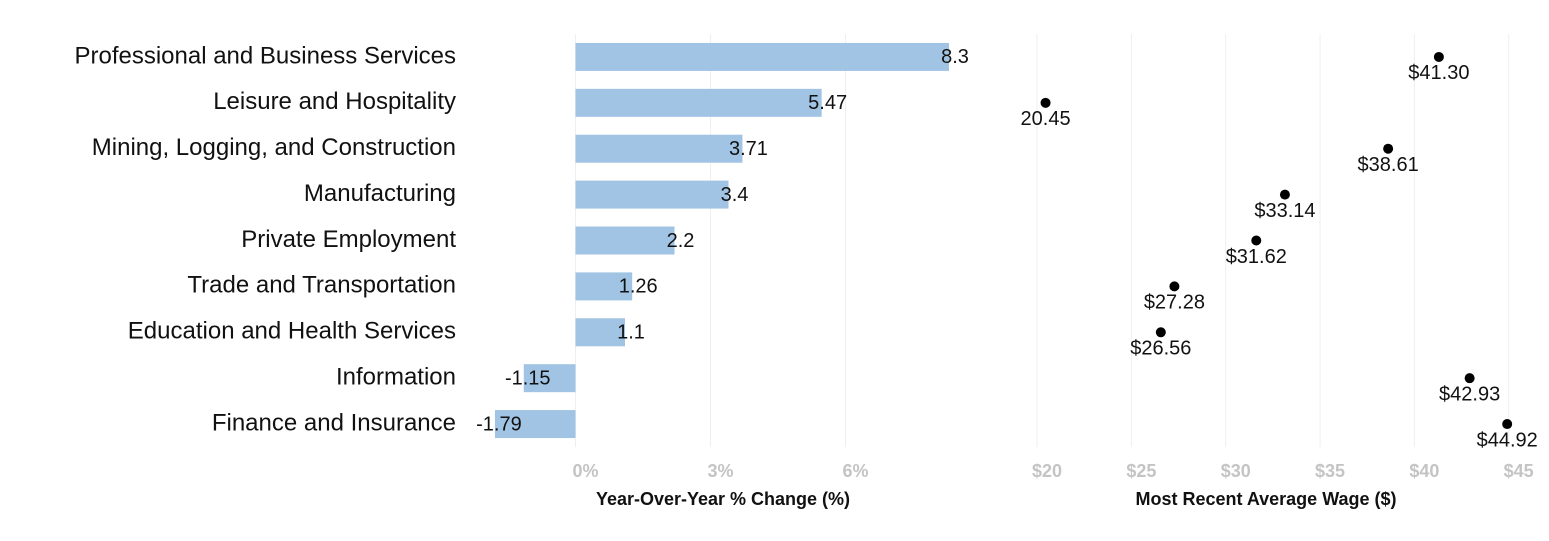 The image size is (1549, 541). What do you see at coordinates (723, 499) in the screenshot?
I see `axis-title: Year-Over-Year % Change (%)` at bounding box center [723, 499].